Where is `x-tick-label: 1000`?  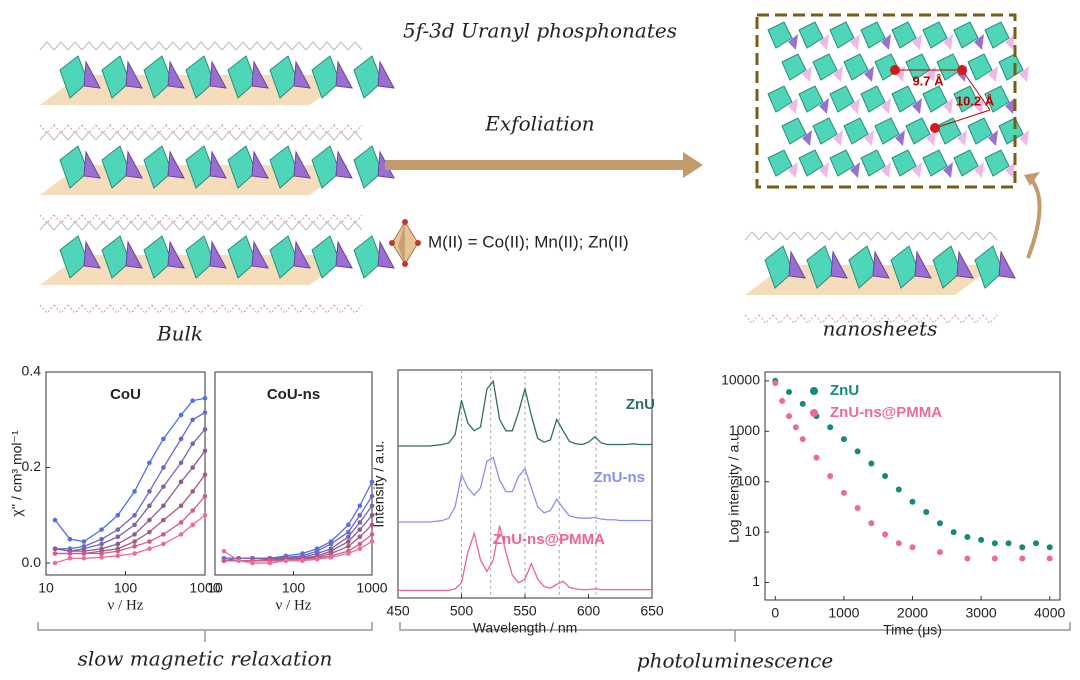
x-tick-label: 1000 is located at coordinates (843, 613).